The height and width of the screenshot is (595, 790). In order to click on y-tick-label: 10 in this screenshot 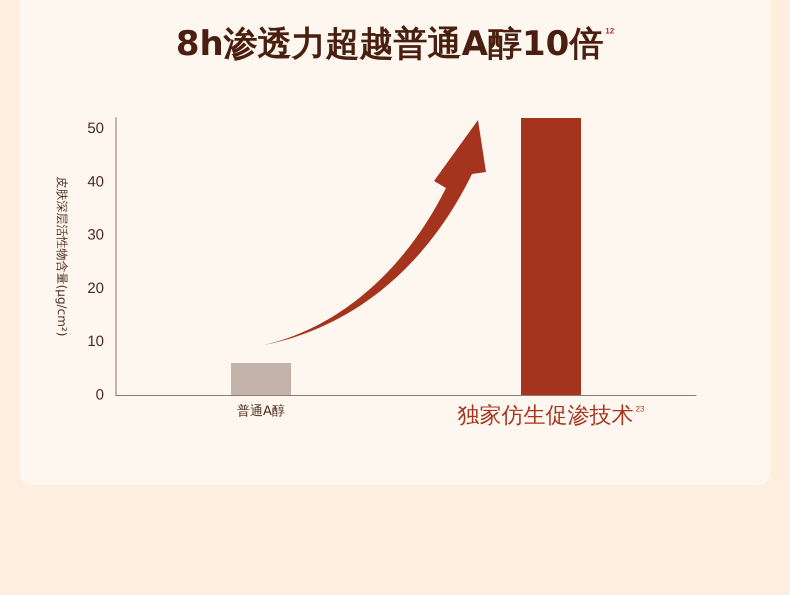, I will do `click(95, 341)`.